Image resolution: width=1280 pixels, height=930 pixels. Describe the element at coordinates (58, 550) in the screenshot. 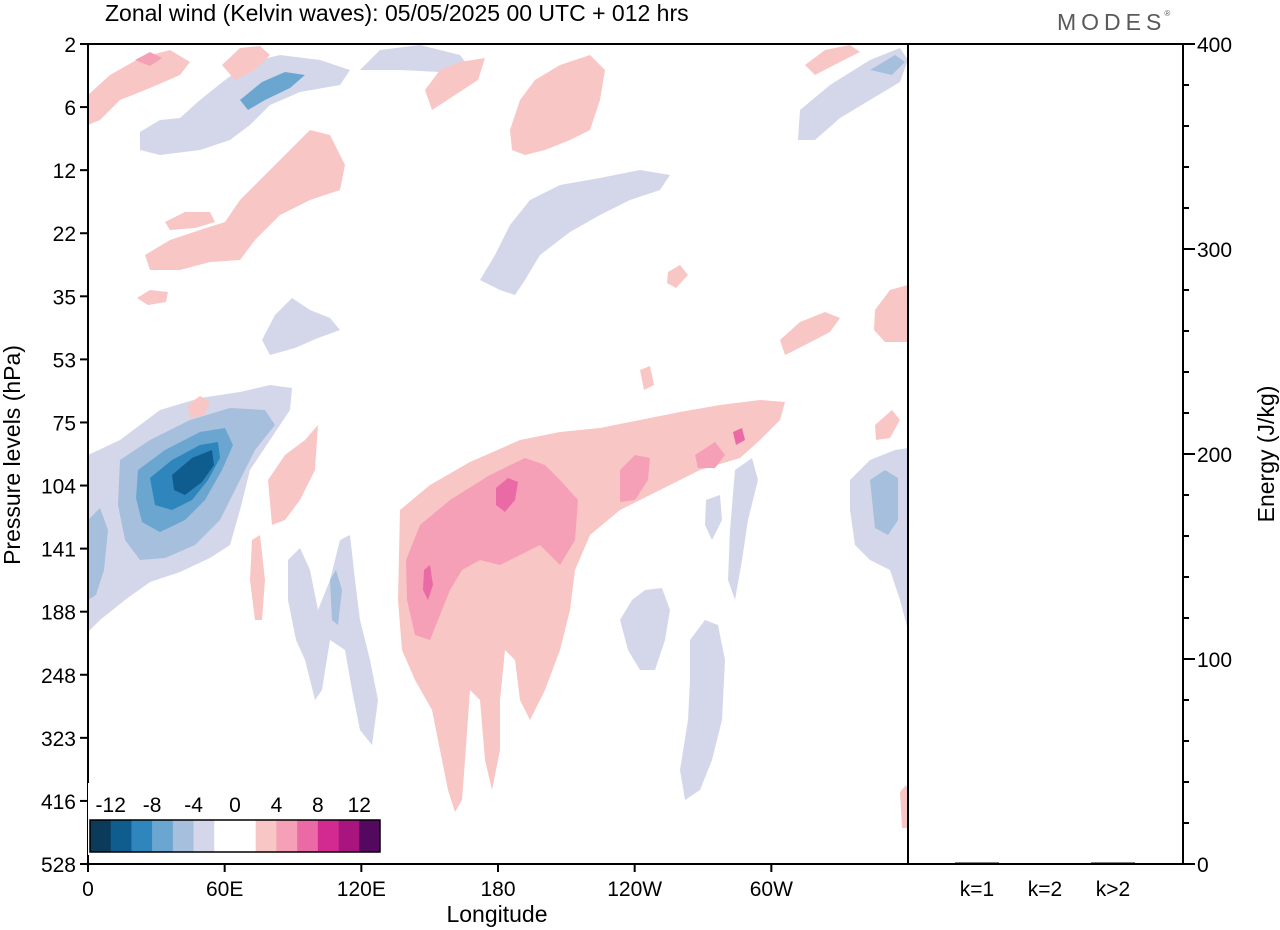

I see `pressure-tick-label: 141` at that location.